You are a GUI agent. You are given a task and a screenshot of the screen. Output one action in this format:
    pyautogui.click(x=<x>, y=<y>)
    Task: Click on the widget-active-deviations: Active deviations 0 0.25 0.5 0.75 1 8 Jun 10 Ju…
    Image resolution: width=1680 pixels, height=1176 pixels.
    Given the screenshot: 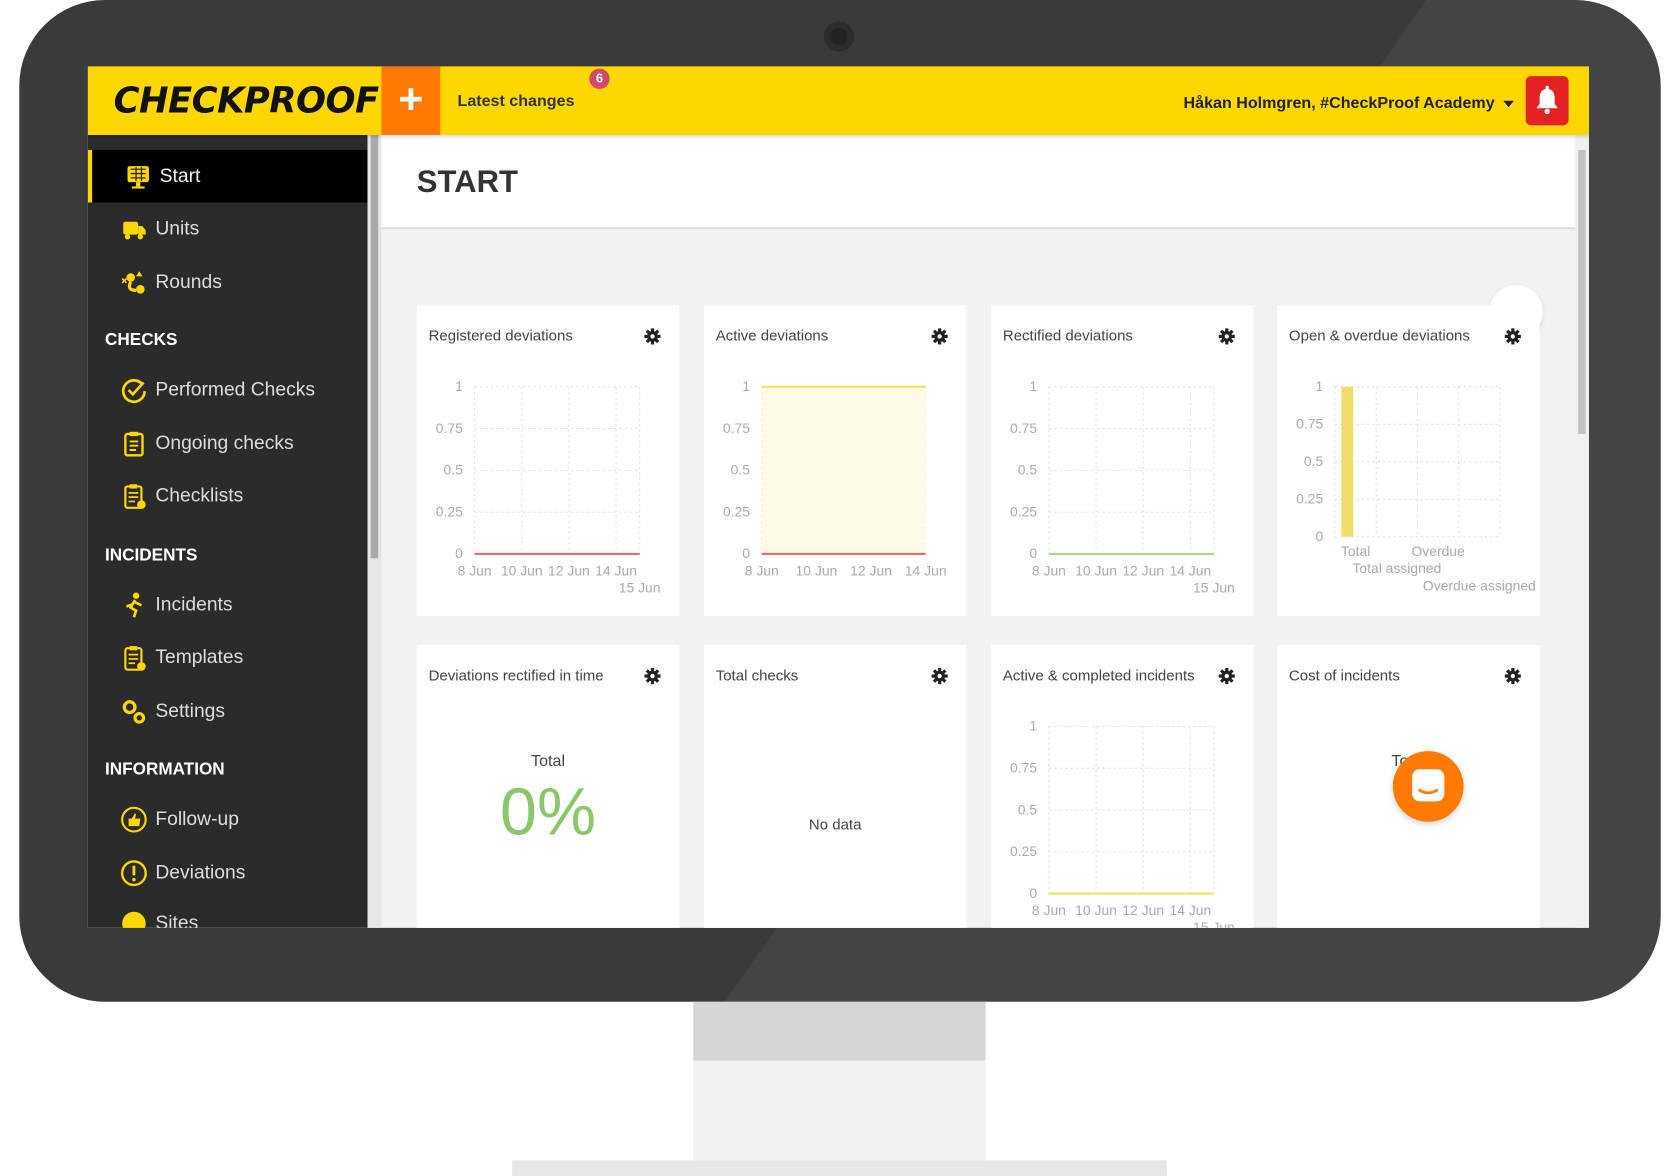 What is the action you would take?
    pyautogui.click(x=835, y=461)
    